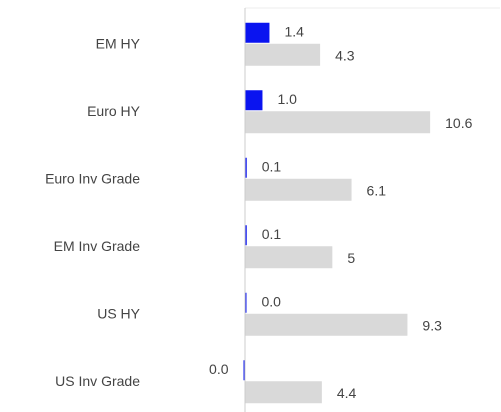  I want to click on category-label: Euro Inv Grade, so click(92, 178).